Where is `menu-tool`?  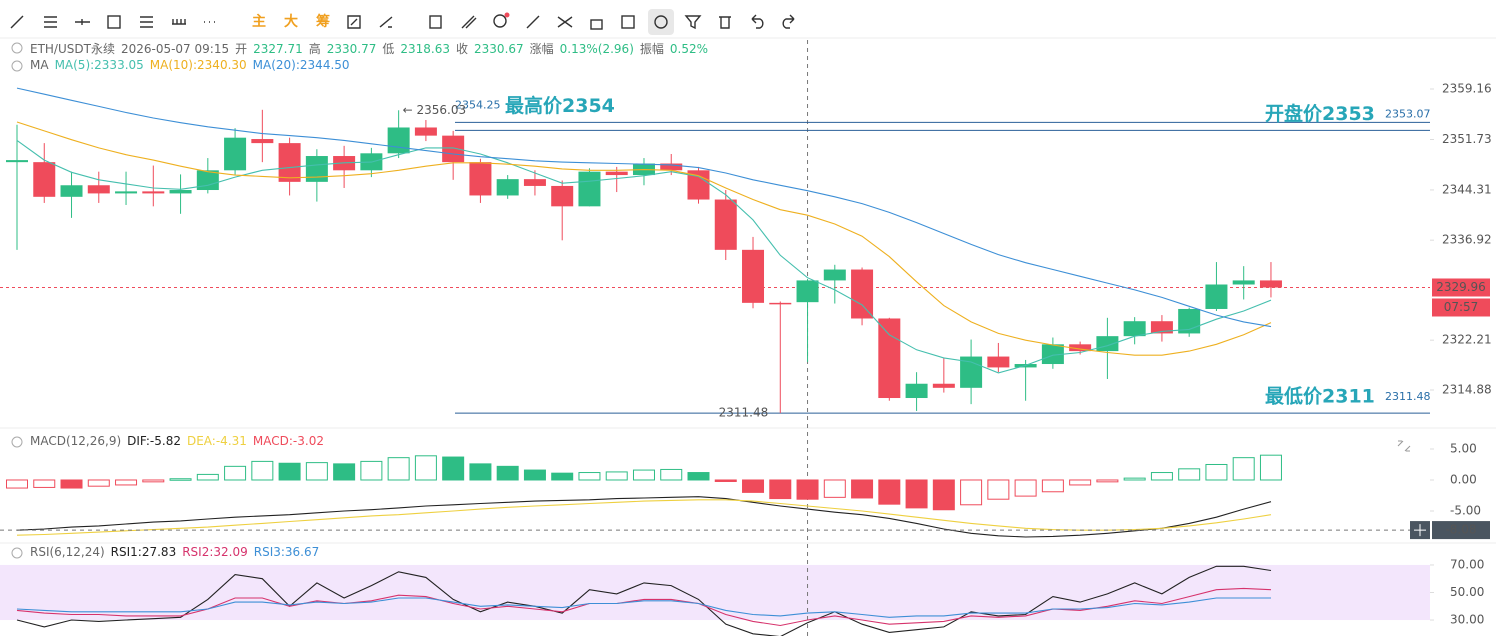 menu-tool is located at coordinates (50, 22).